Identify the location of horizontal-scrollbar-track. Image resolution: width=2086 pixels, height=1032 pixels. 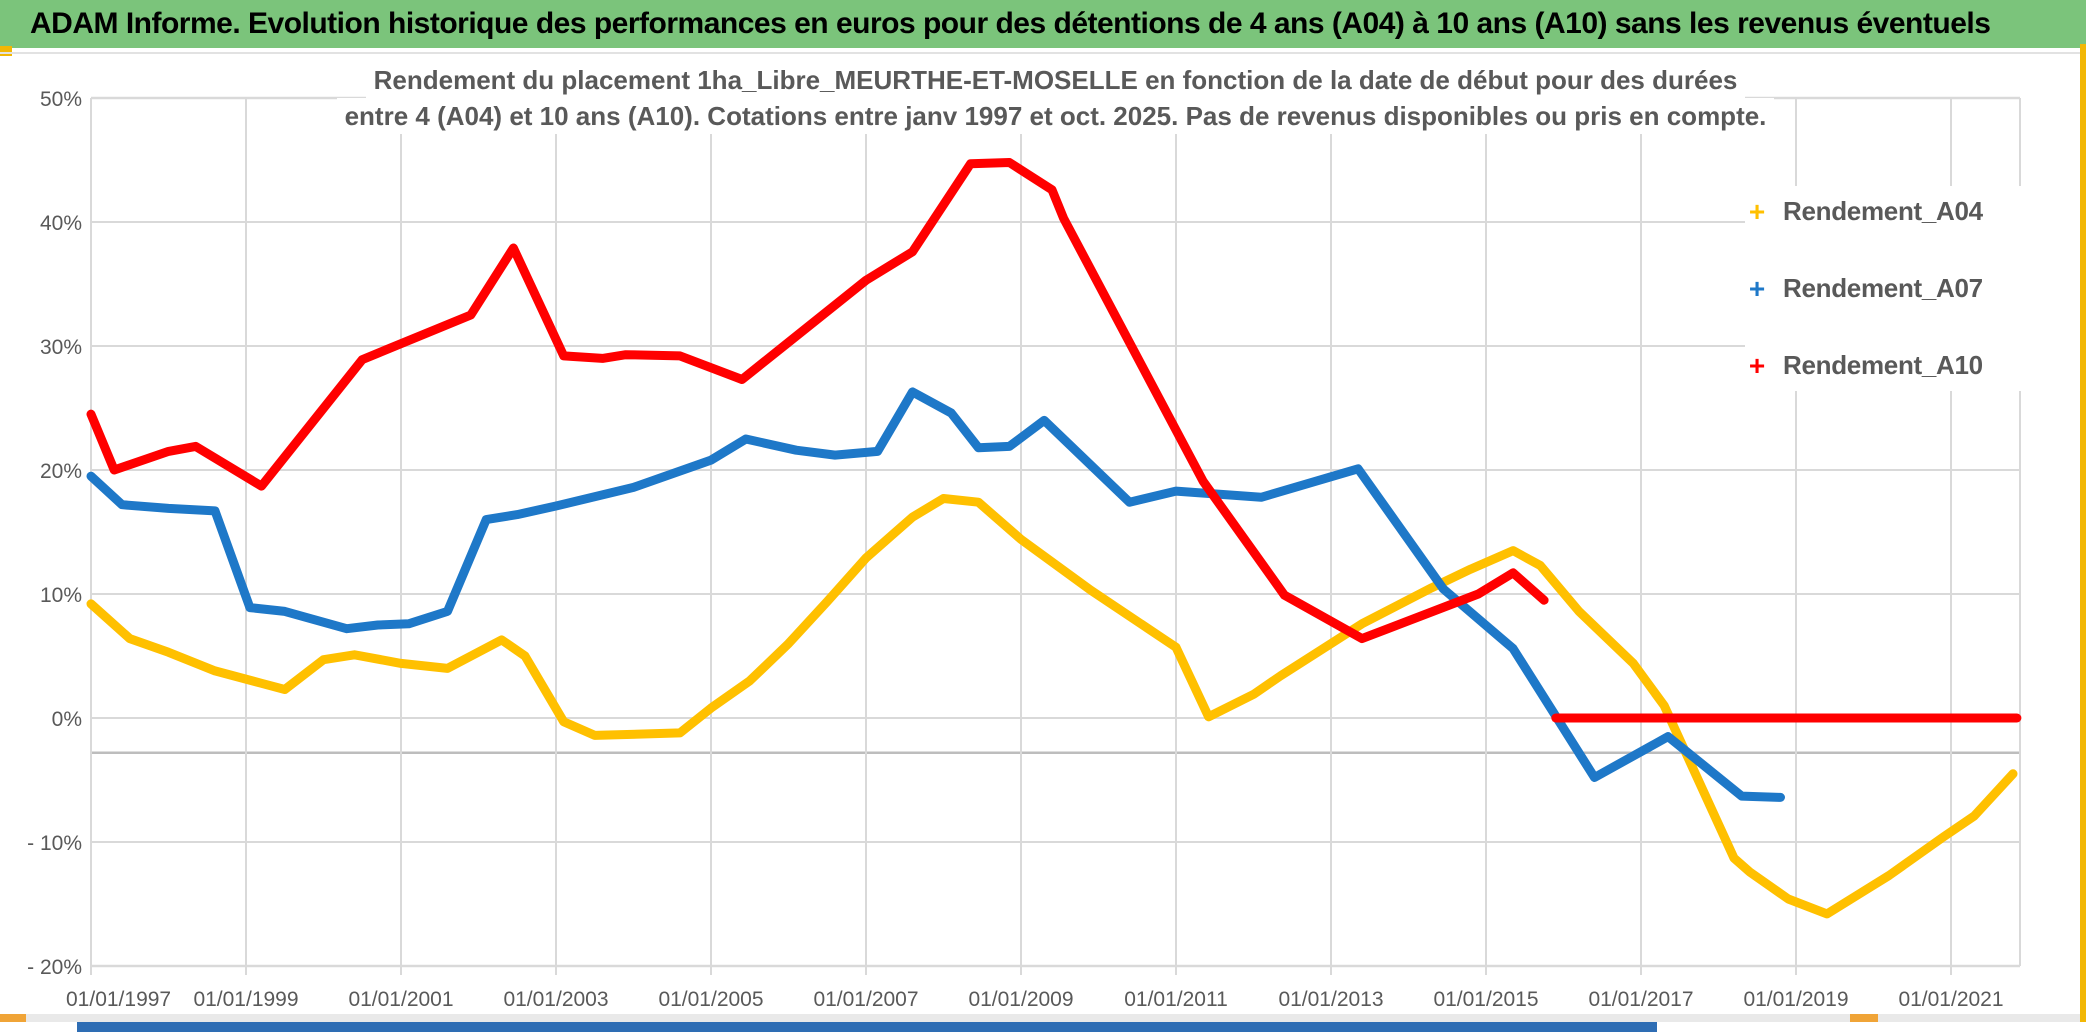
(1043, 1018).